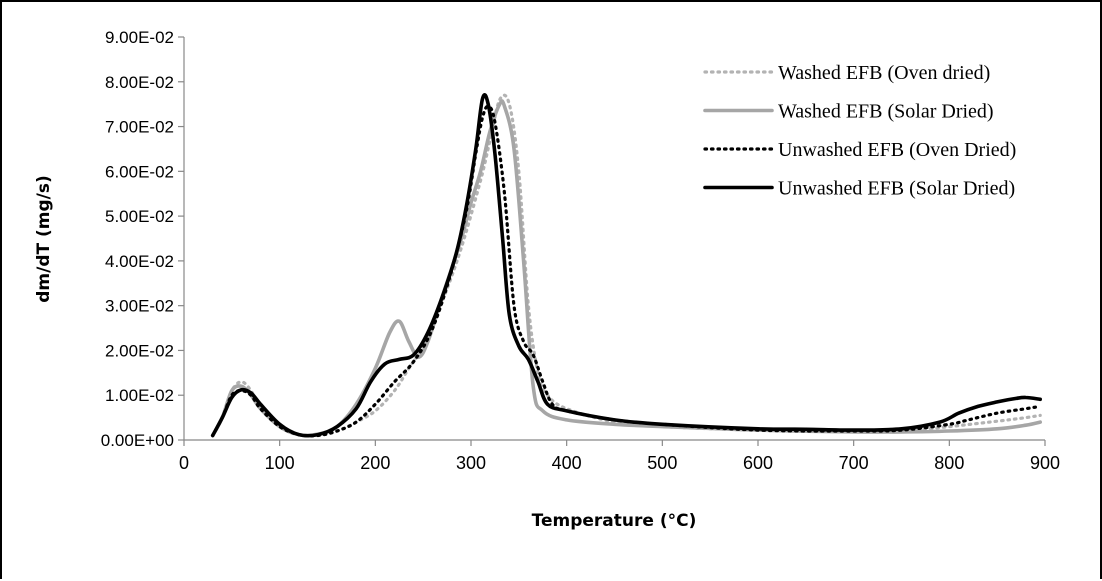 Image resolution: width=1102 pixels, height=581 pixels. Describe the element at coordinates (896, 189) in the screenshot. I see `series-4-legend-label: Unwashed EFB (Solar Dried)` at that location.